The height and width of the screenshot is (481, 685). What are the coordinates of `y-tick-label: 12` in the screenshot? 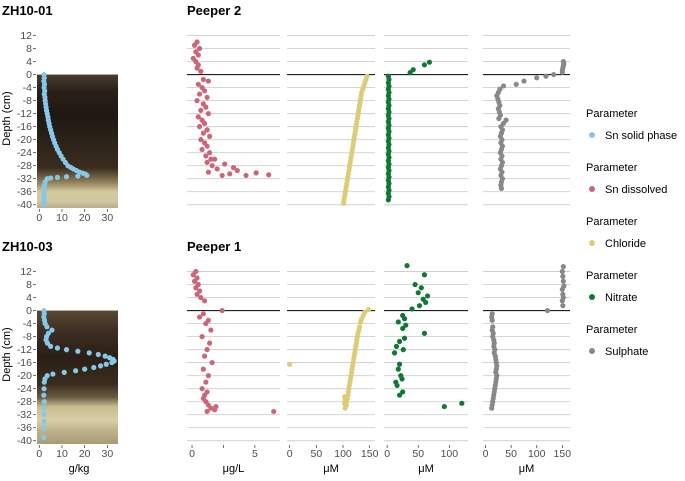 It's located at (26, 36).